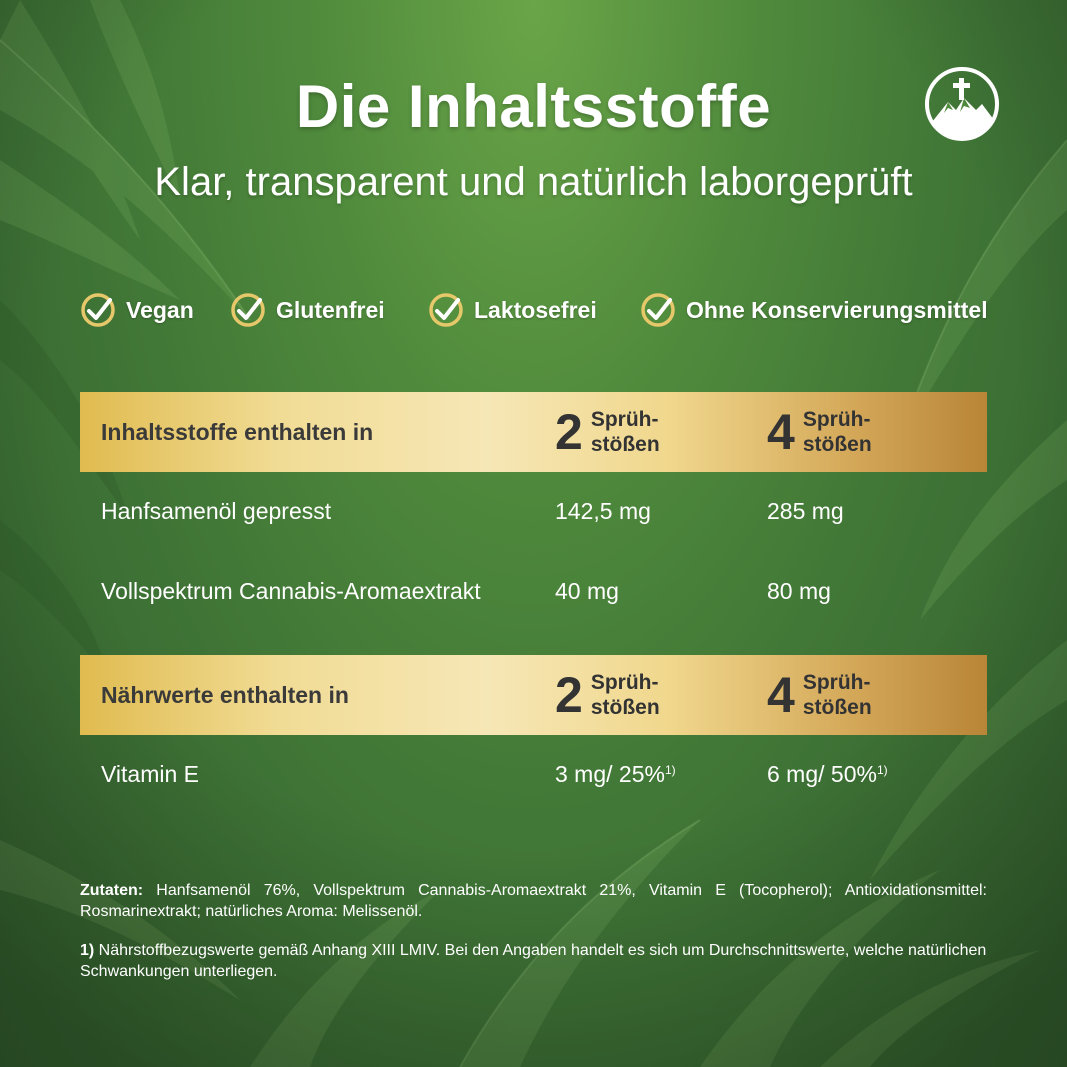  I want to click on ingredients-header-label: Inhaltsstoffe enthalten in, so click(237, 432).